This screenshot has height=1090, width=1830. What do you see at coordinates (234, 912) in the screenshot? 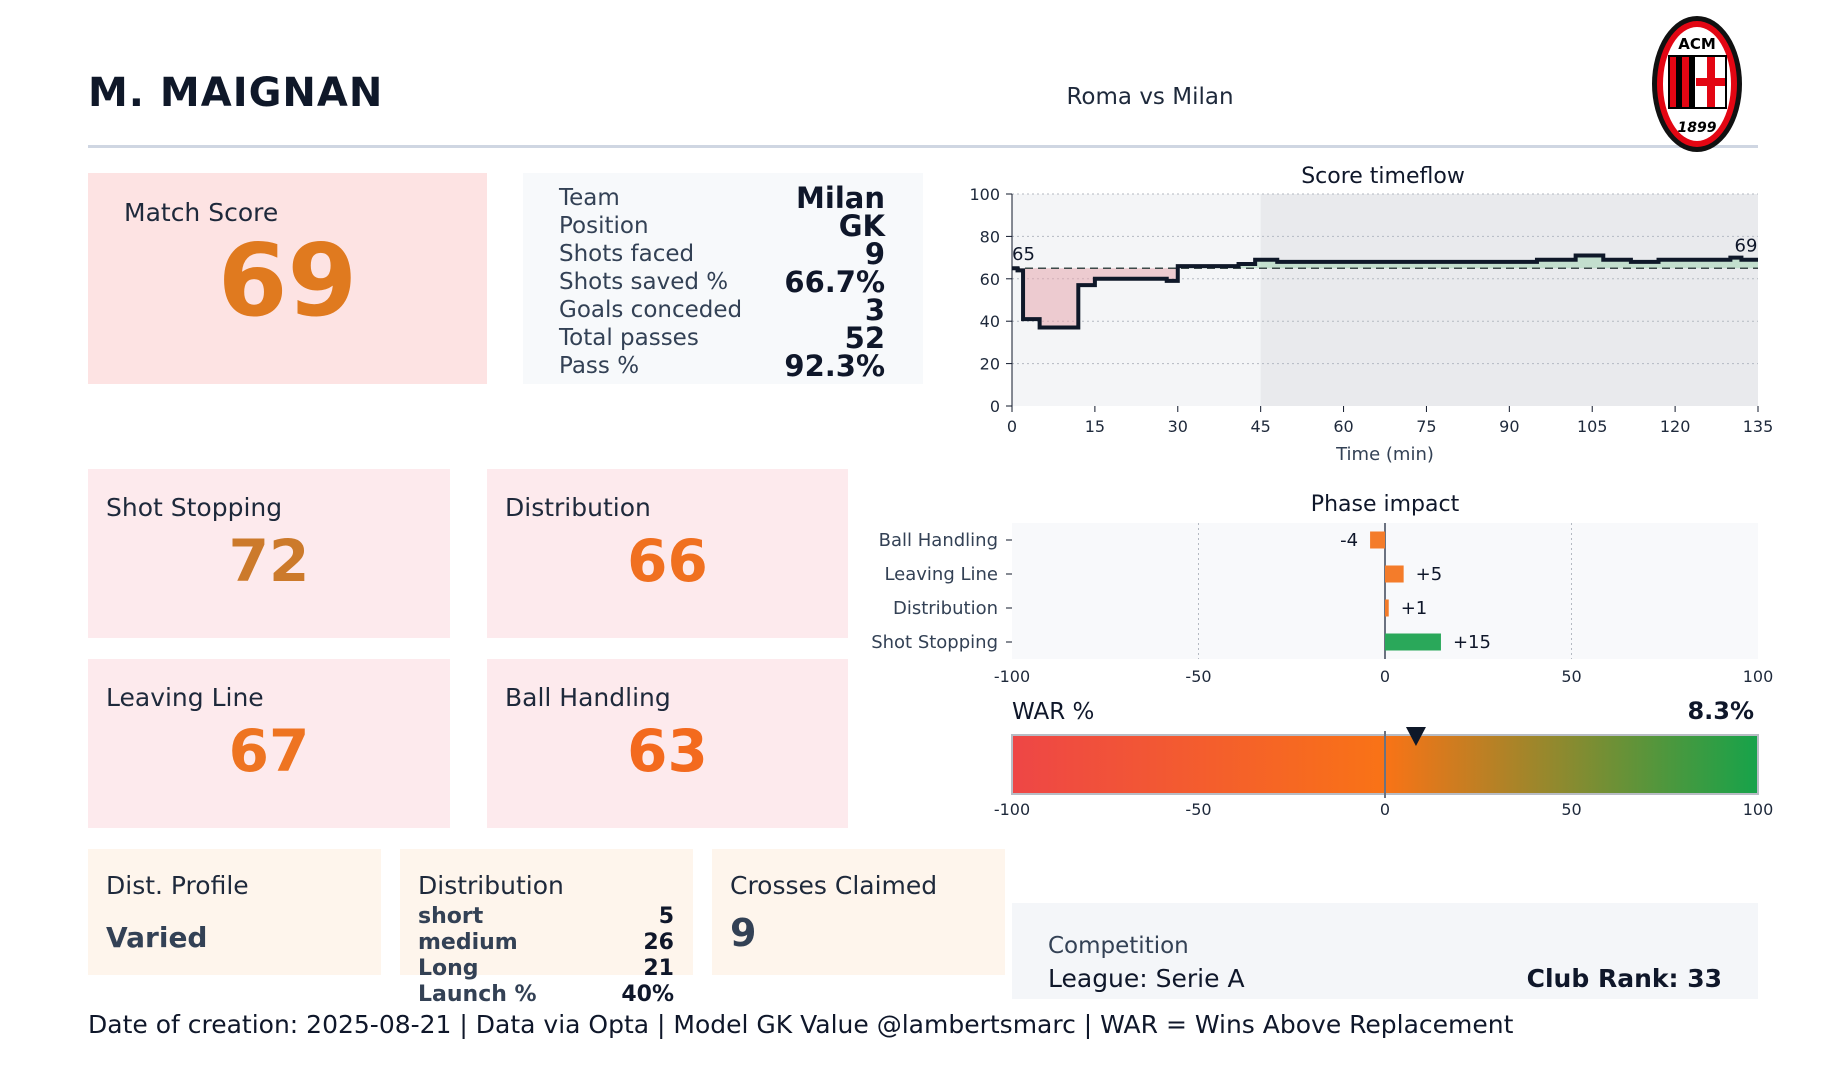
I see `dist-profile-card: Dist. Profile Varied` at bounding box center [234, 912].